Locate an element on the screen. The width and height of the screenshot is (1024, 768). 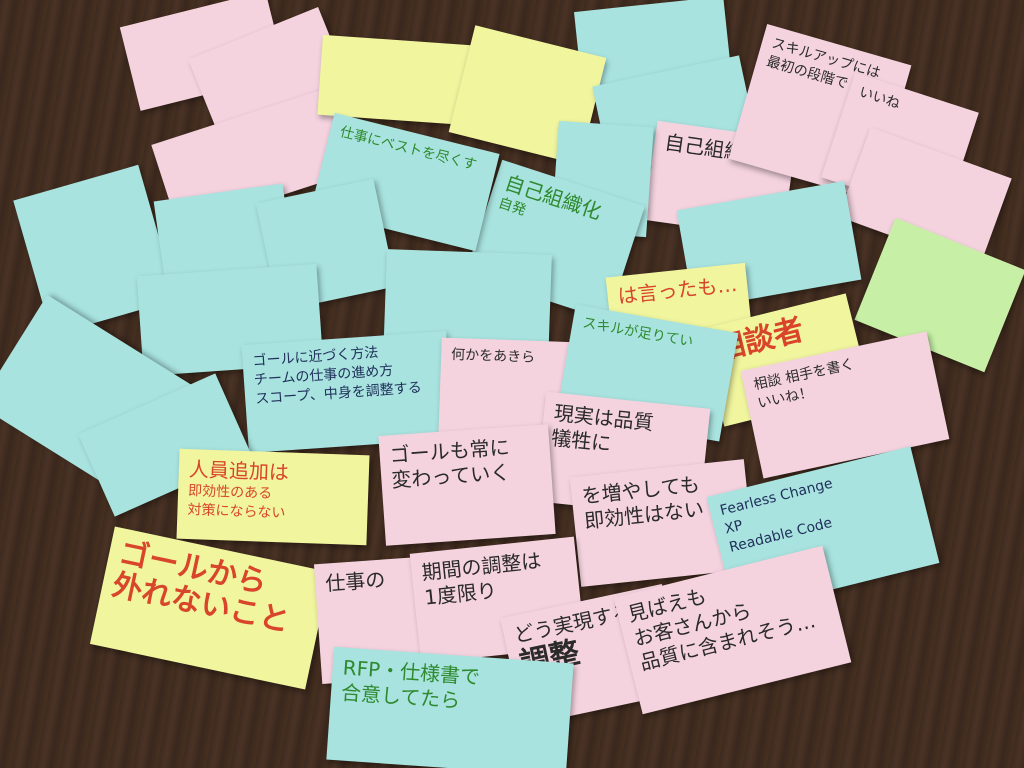
sticky-note-35: ゴールから 外れないこと is located at coordinates (210, 608).